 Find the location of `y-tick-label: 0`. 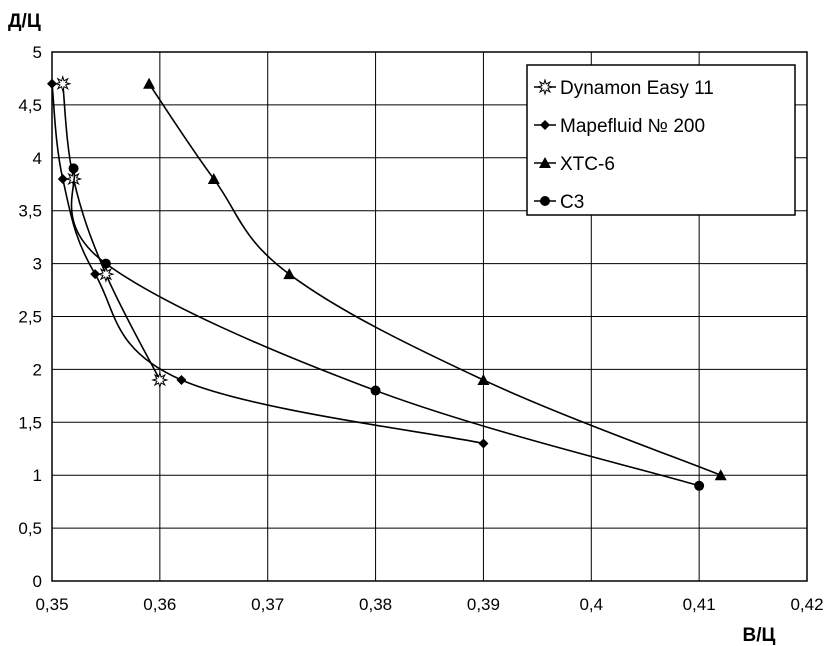

y-tick-label: 0 is located at coordinates (37, 581).